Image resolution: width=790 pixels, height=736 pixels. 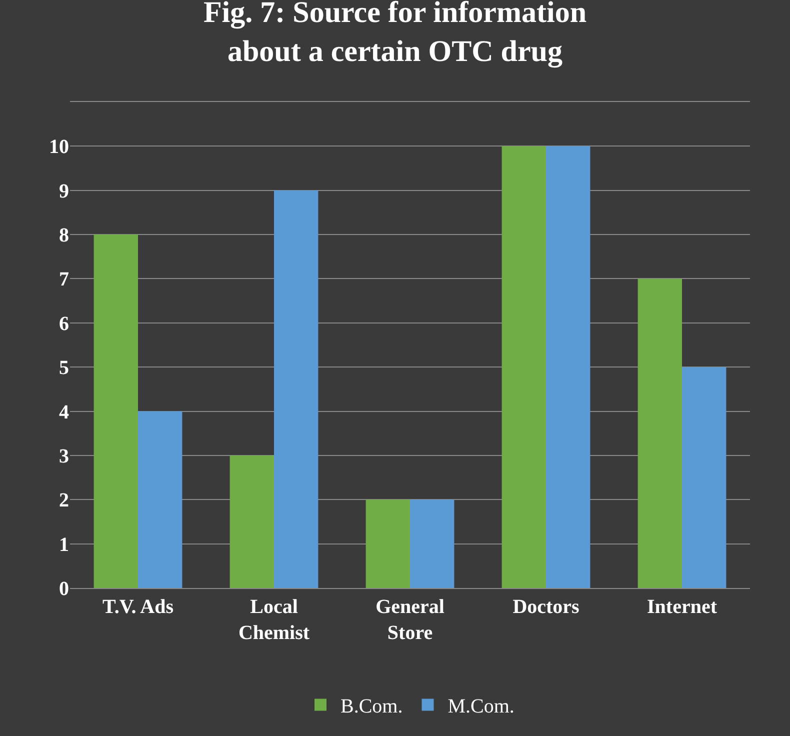 What do you see at coordinates (64, 191) in the screenshot?
I see `y-tick-label: 9` at bounding box center [64, 191].